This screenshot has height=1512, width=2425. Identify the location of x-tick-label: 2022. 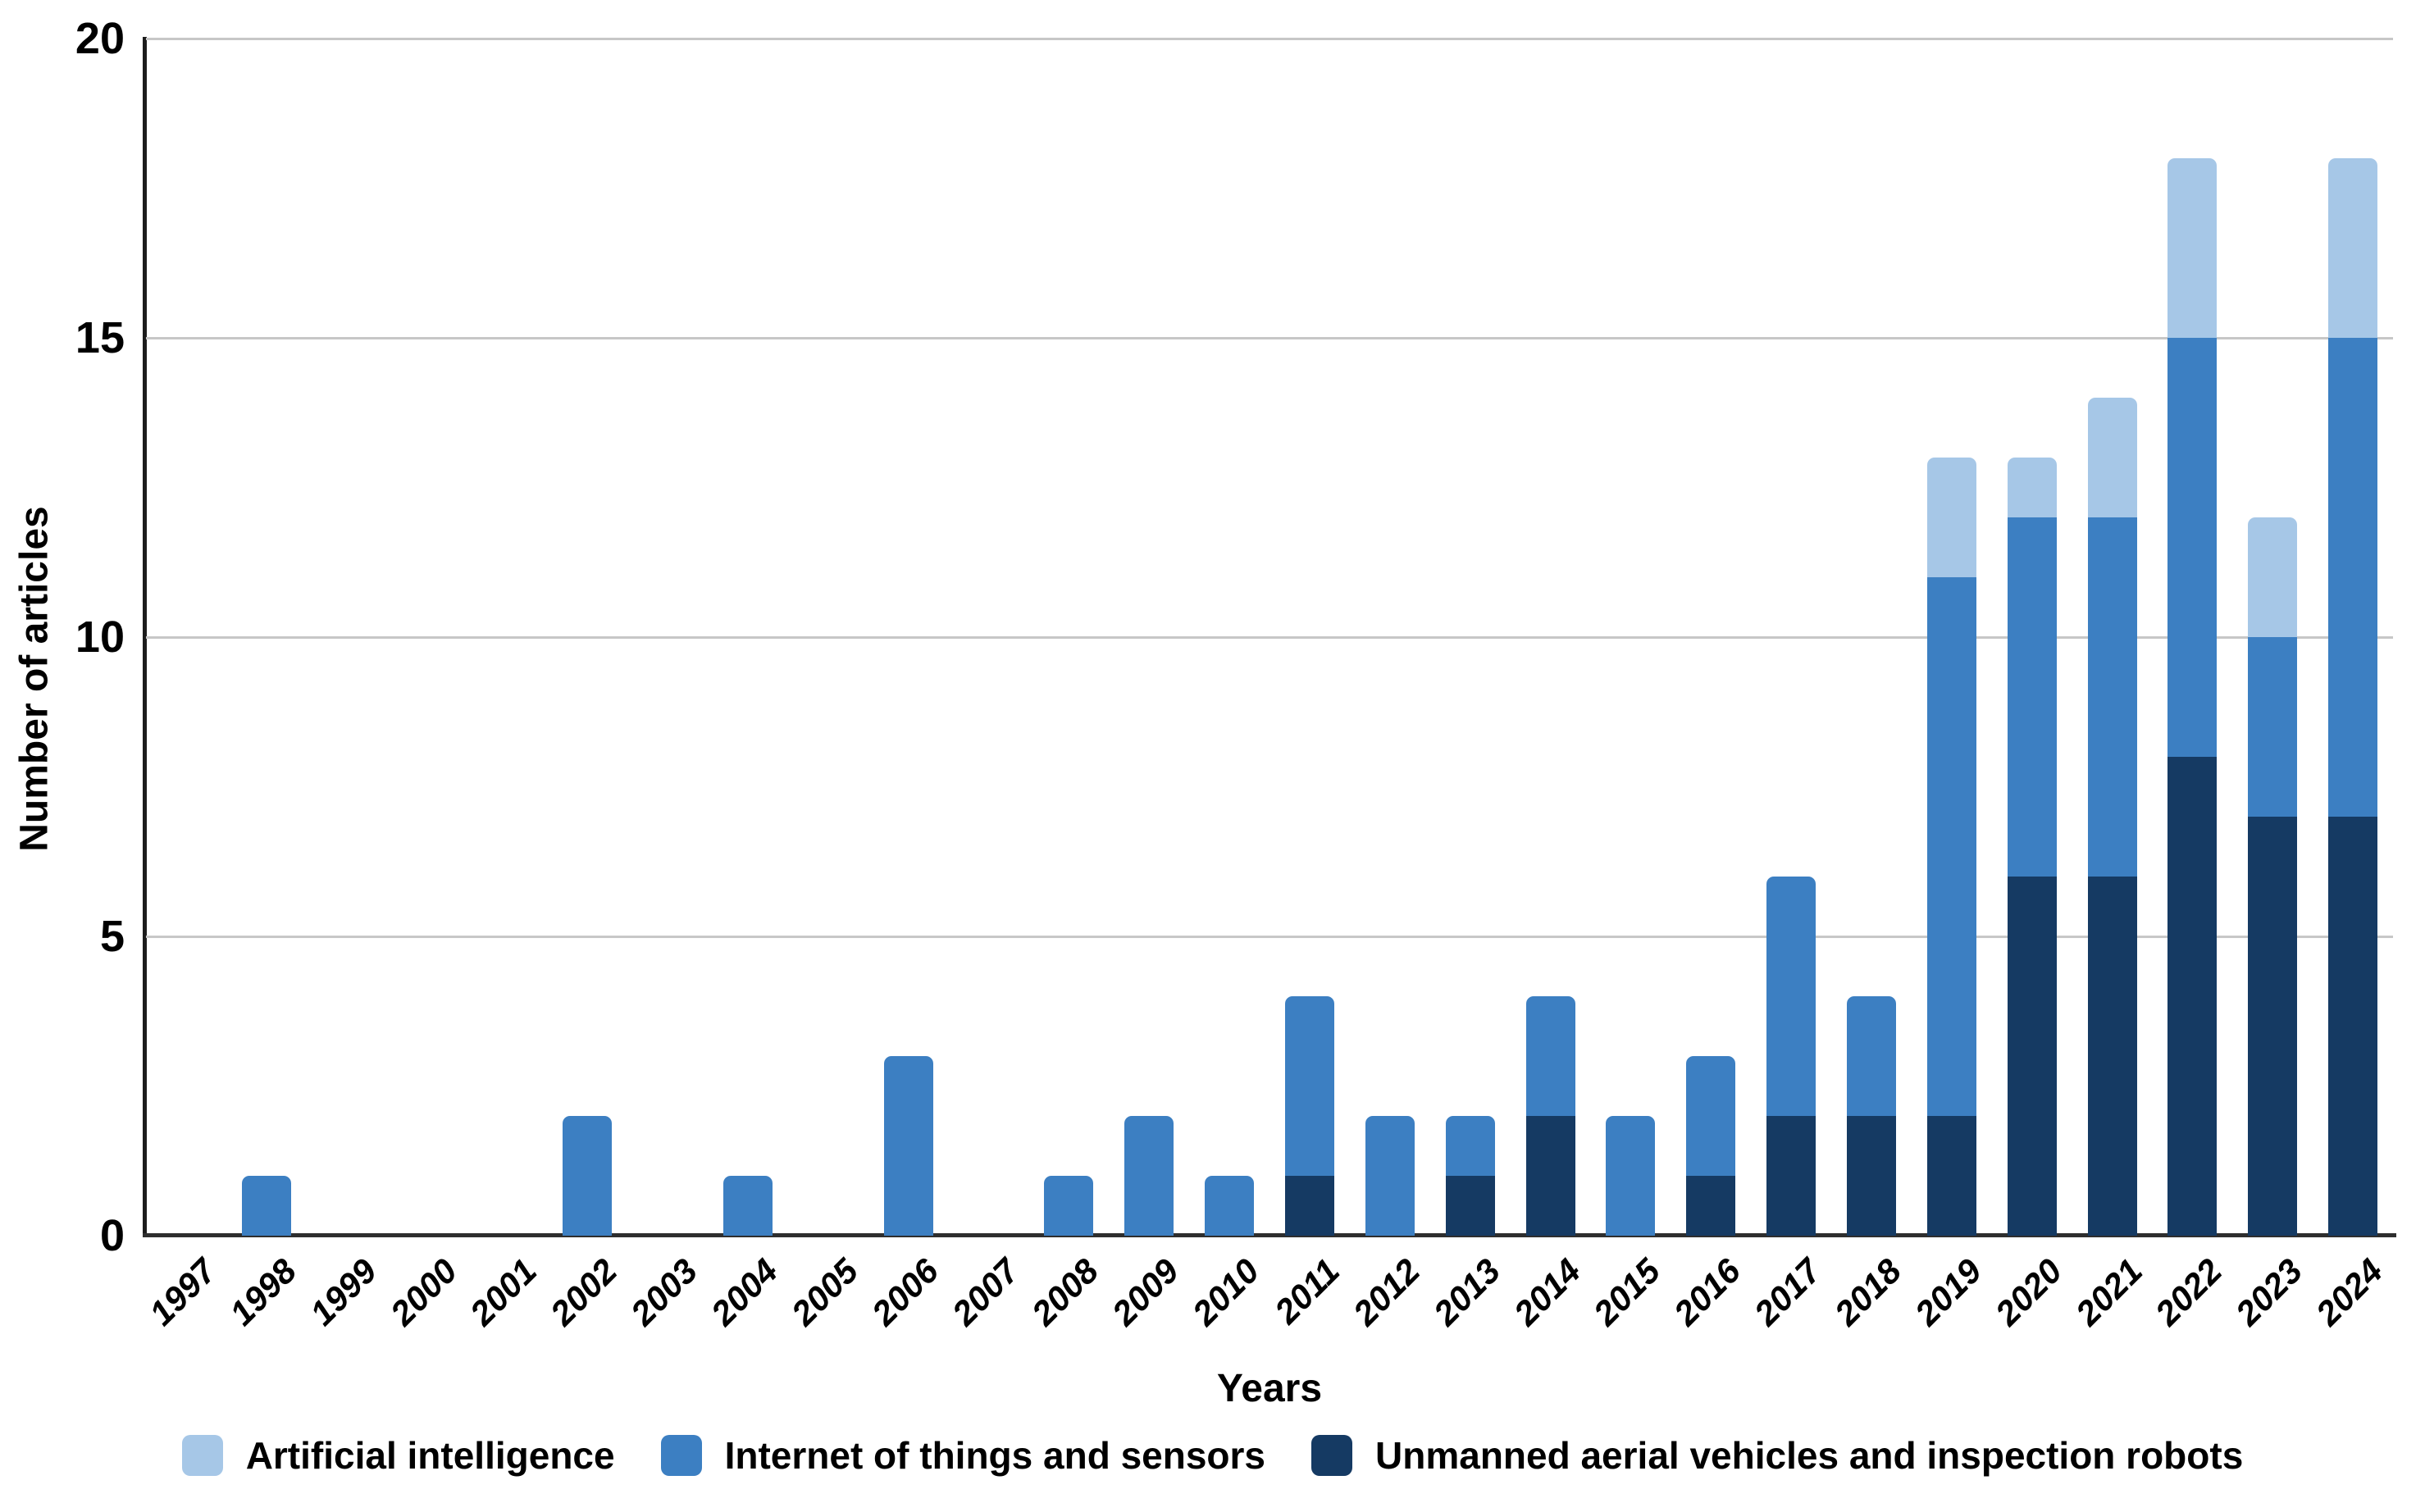
(2189, 1292).